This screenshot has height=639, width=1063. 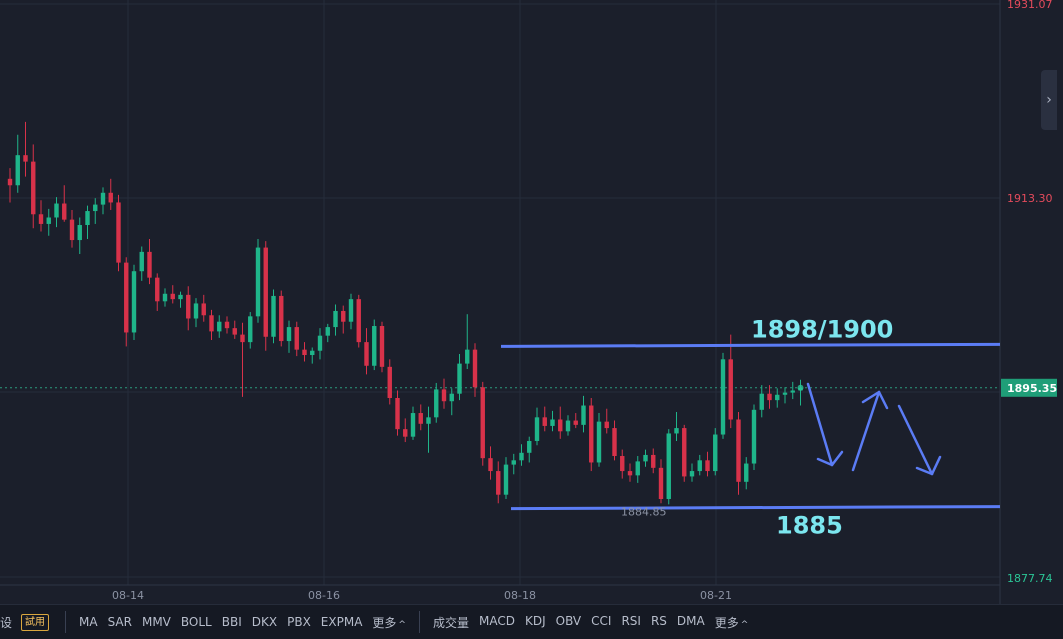 What do you see at coordinates (231, 622) in the screenshot?
I see `main-indicator-bbi: BBI` at bounding box center [231, 622].